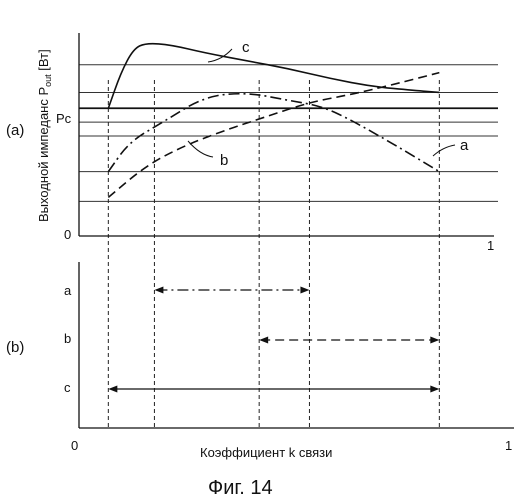 The height and width of the screenshot is (500, 515). I want to click on range-b-arrow-left, so click(263, 340).